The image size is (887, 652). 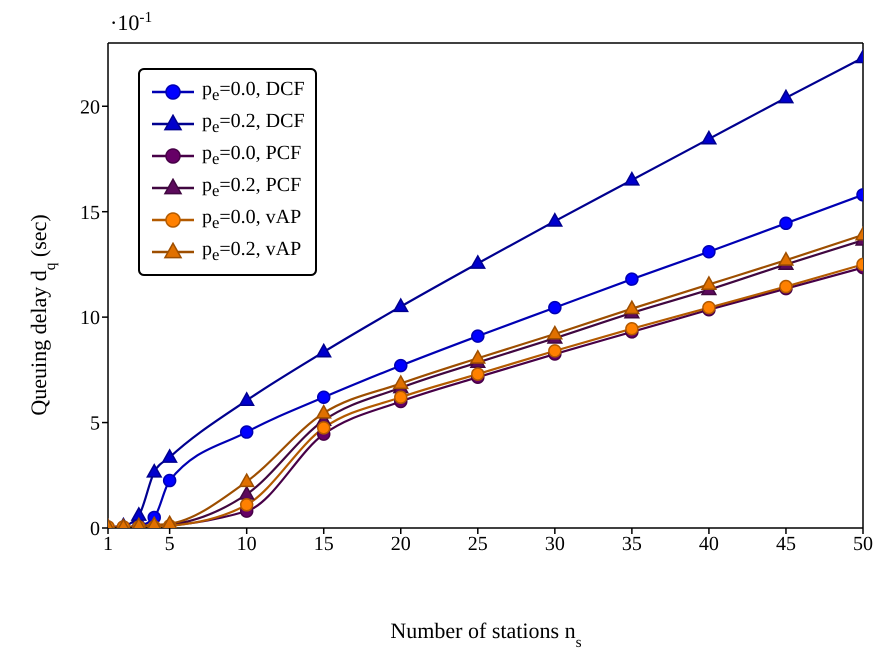 I want to click on x-tick-label: 5, so click(x=169, y=544).